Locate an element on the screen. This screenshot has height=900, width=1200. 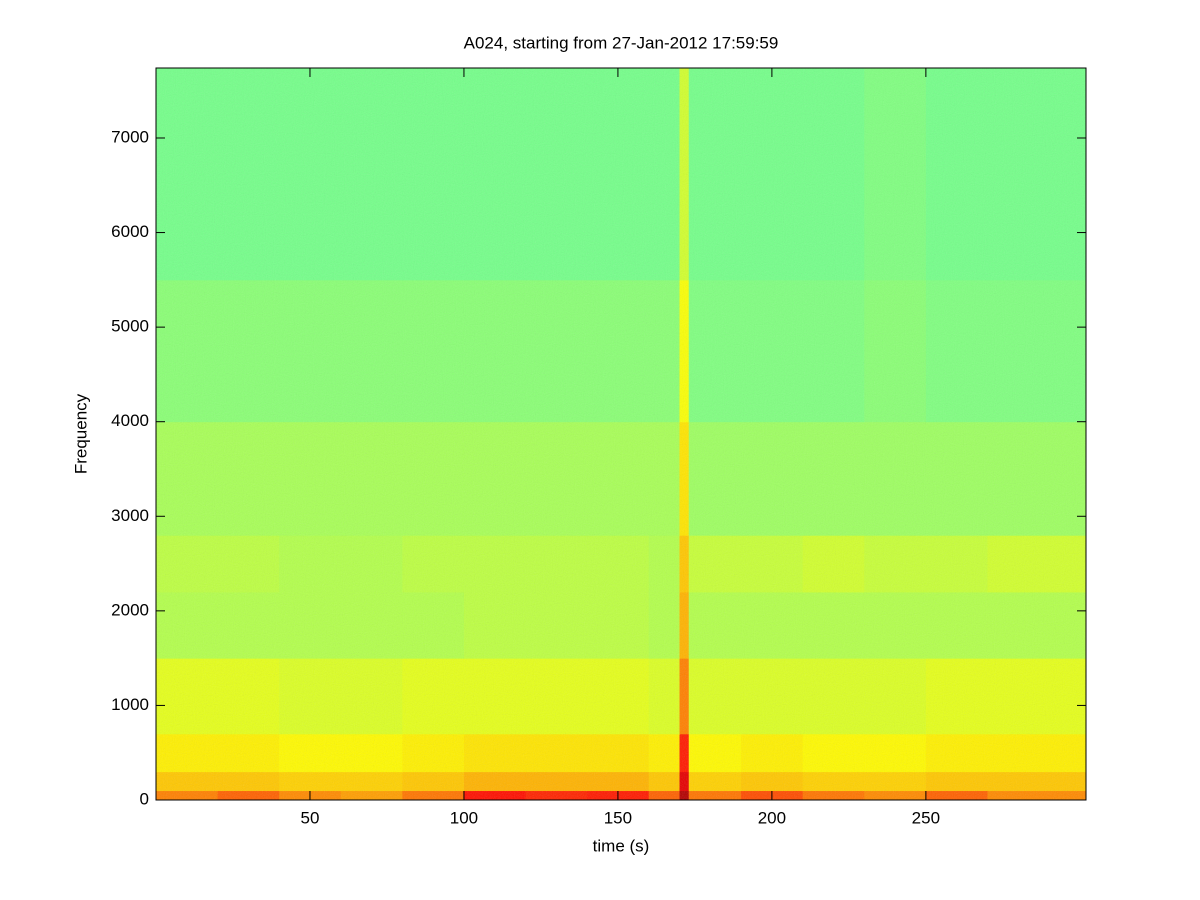
y-tick-label: 2000 is located at coordinates (130, 609).